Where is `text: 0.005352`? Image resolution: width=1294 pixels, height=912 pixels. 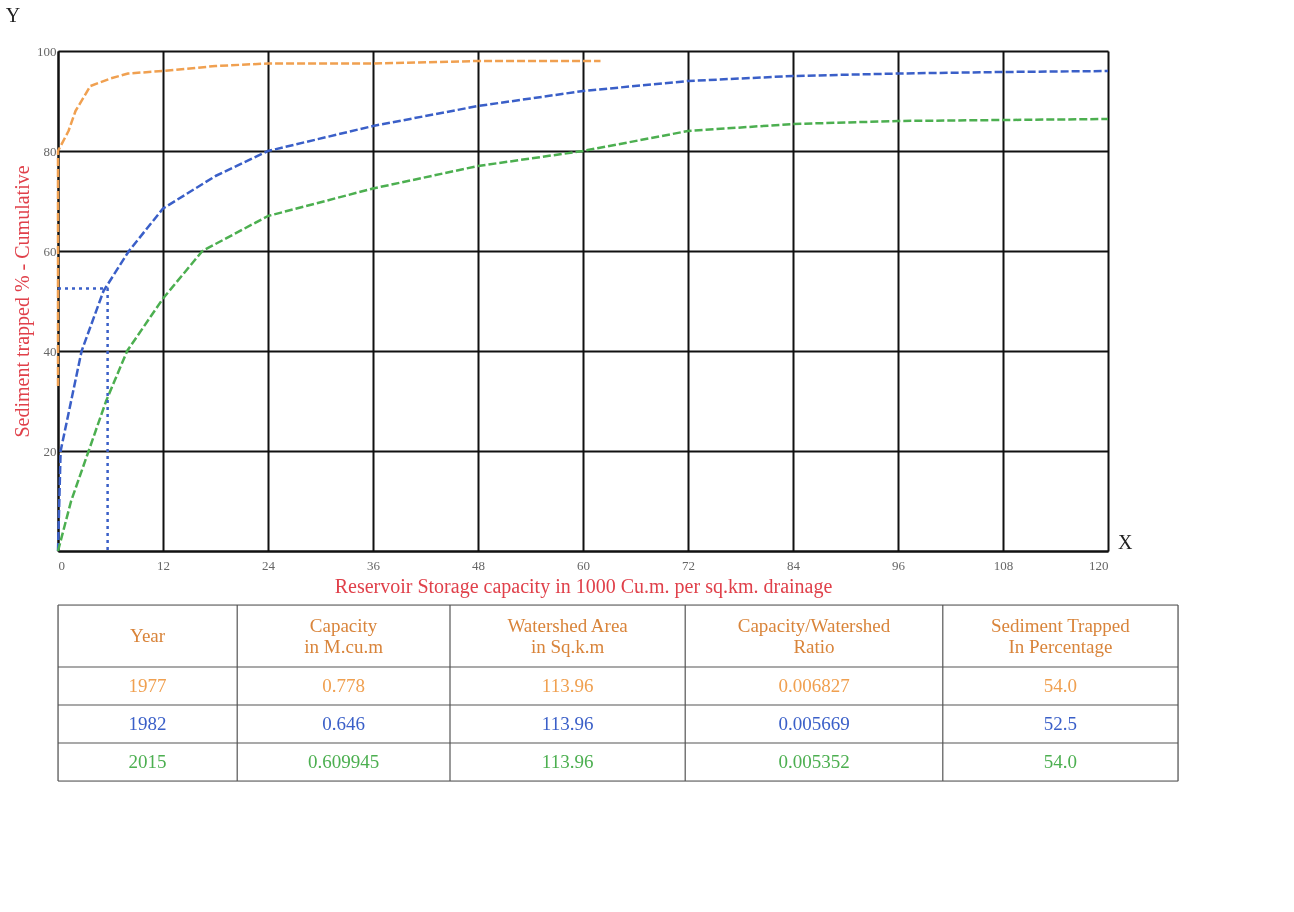
text: 0.005352 is located at coordinates (814, 761).